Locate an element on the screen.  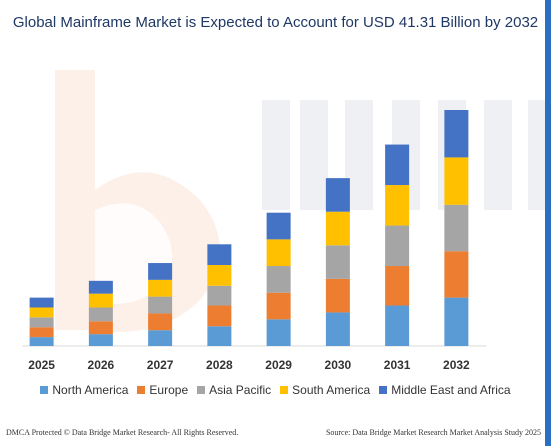
bar-segment-2025-middle-east-and-africa is located at coordinates (41, 302).